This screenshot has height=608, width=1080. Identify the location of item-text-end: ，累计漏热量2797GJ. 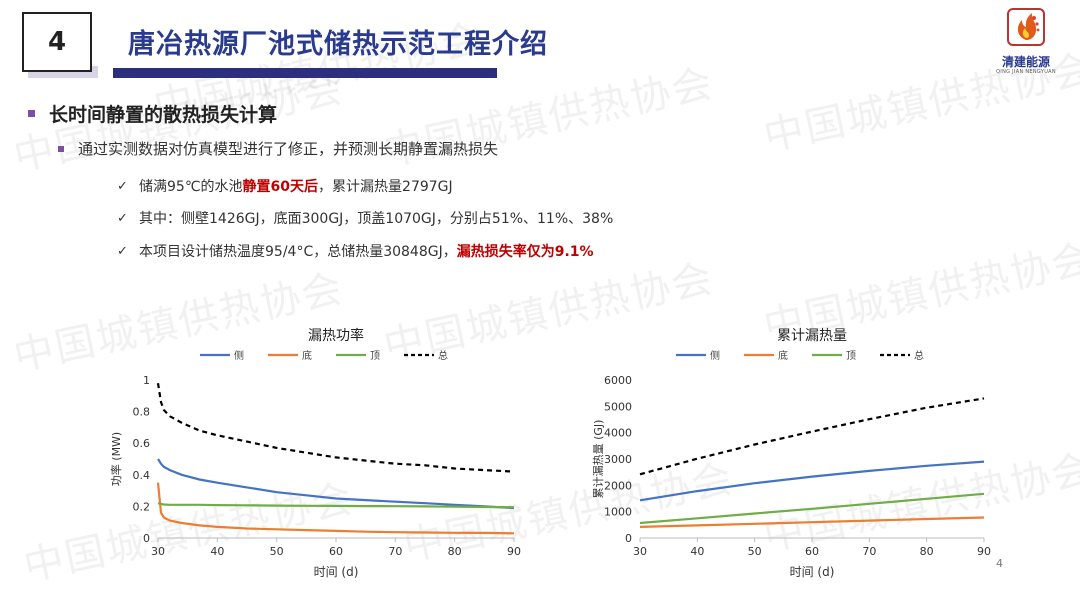
(385, 187).